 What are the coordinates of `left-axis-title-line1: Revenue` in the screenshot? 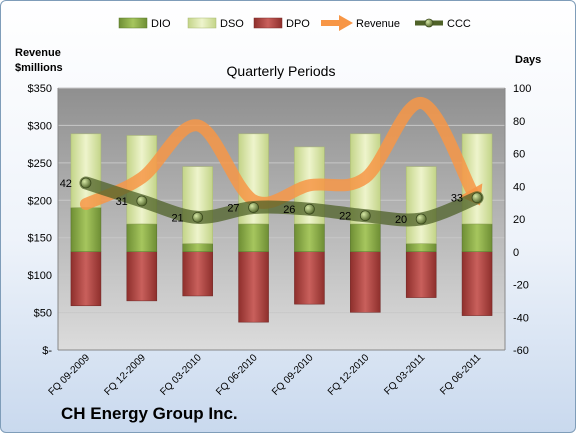 It's located at (38, 53).